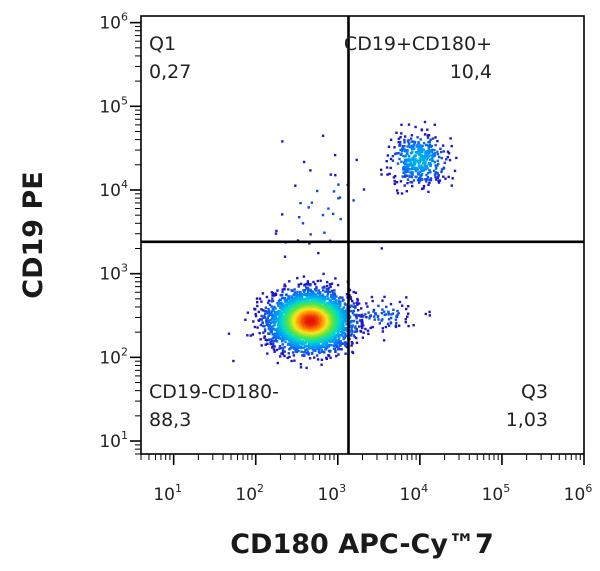 The width and height of the screenshot is (600, 571). I want to click on quadrant-name: Q1, so click(162, 44).